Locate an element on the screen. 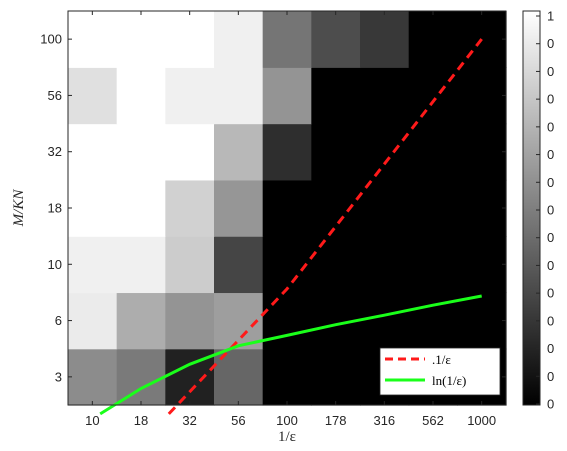 Image resolution: width=567 pixels, height=451 pixels. y-tick-label: 10 is located at coordinates (55, 264).